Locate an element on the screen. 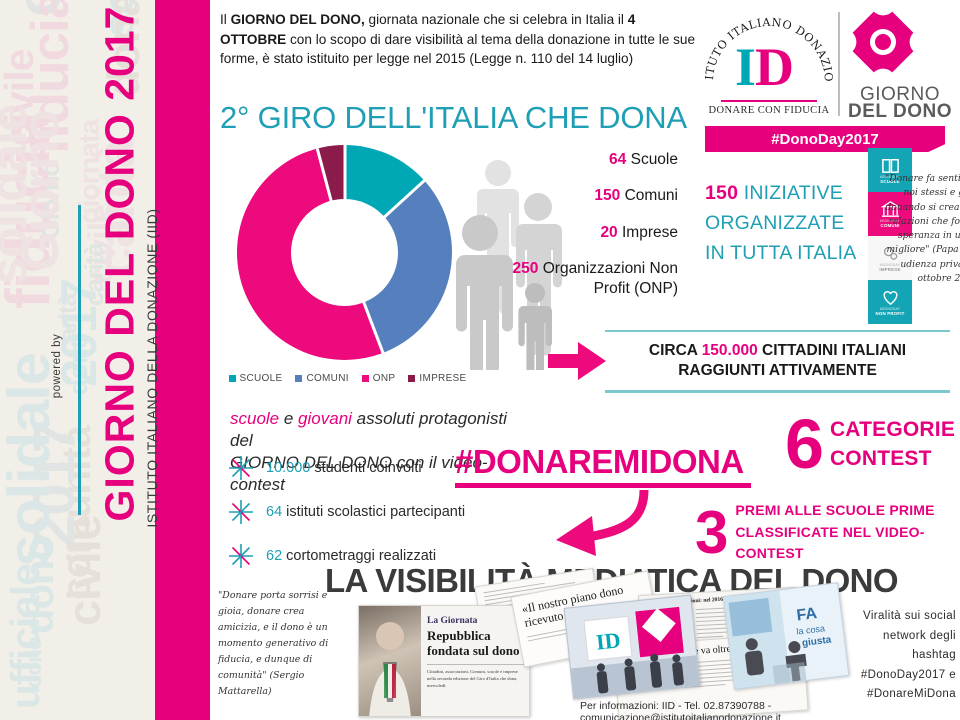  building-icon is located at coordinates (890, 208).